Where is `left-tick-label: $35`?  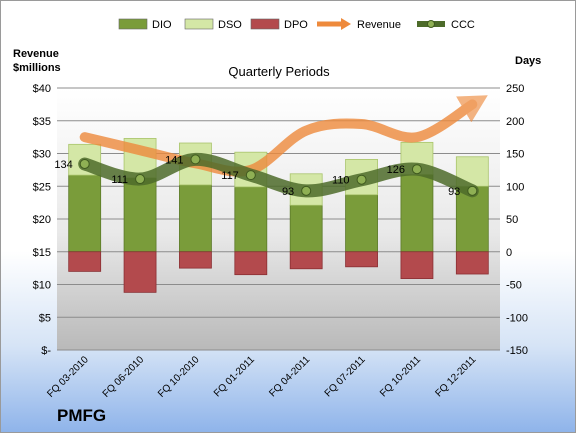 left-tick-label: $35 is located at coordinates (42, 122).